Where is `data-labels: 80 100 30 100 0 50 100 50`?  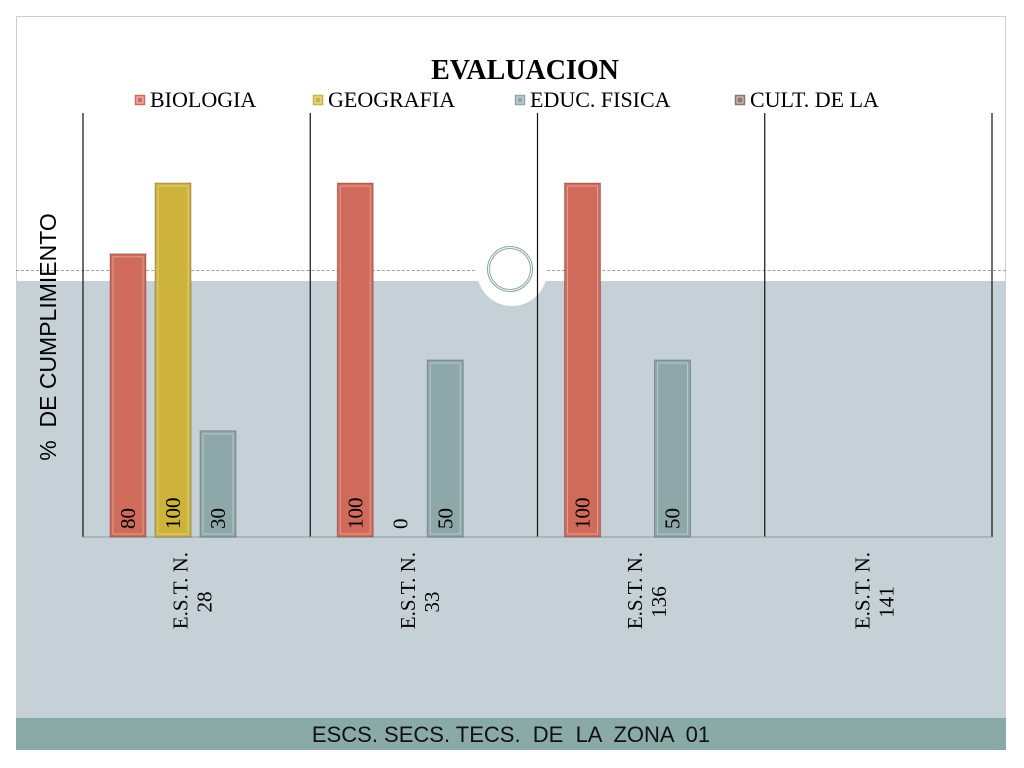 data-labels: 80 100 30 100 0 50 100 50 is located at coordinates (400, 514).